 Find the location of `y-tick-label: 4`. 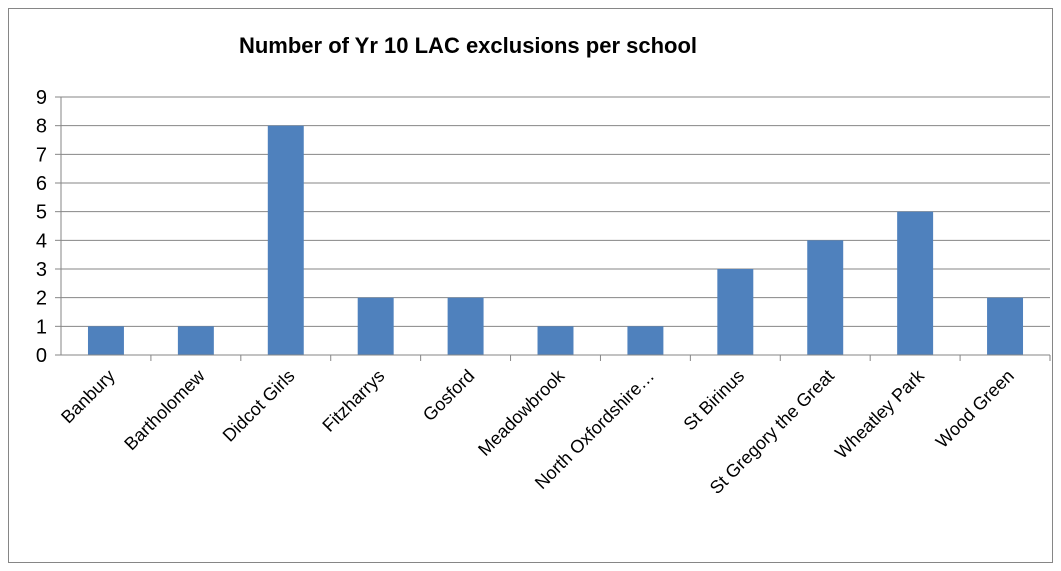

y-tick-label: 4 is located at coordinates (41, 241).